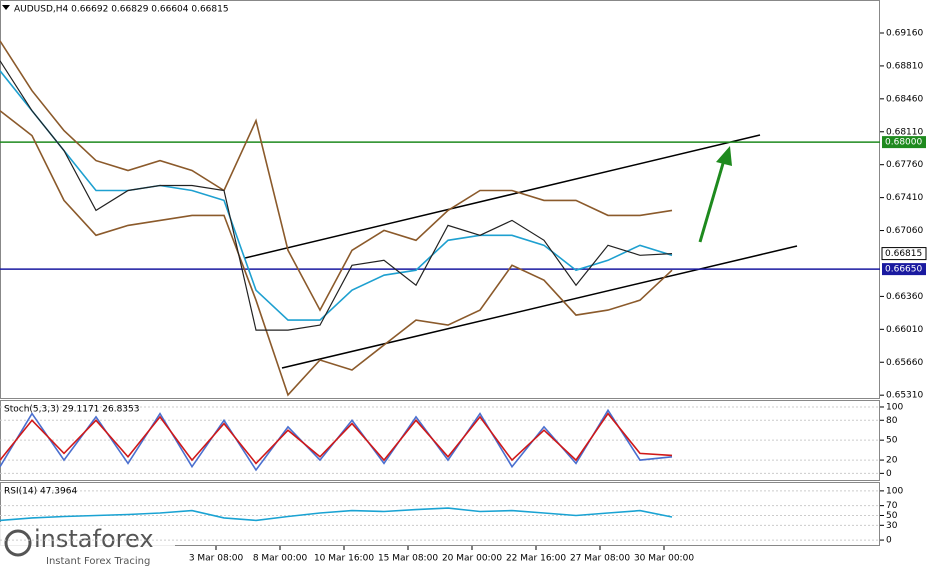 Image resolution: width=927 pixels, height=569 pixels. Describe the element at coordinates (94, 539) in the screenshot. I see `logo: instaforex` at that location.